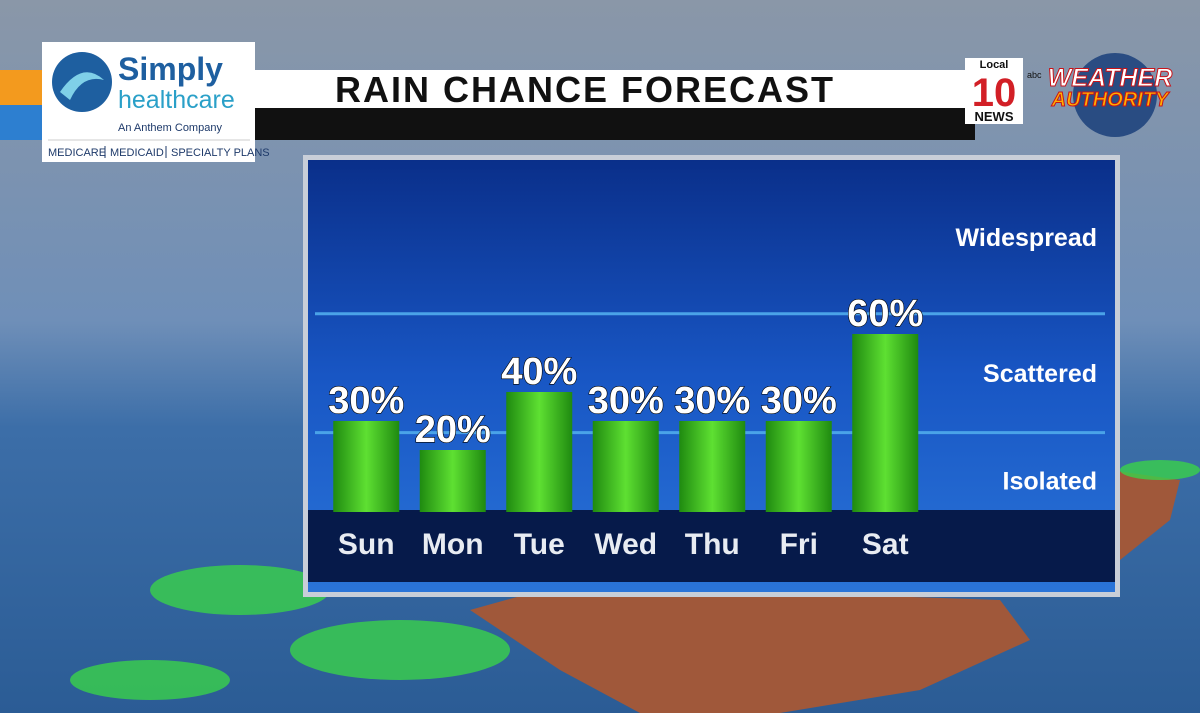  I want to click on station-radar, so click(1115, 95).